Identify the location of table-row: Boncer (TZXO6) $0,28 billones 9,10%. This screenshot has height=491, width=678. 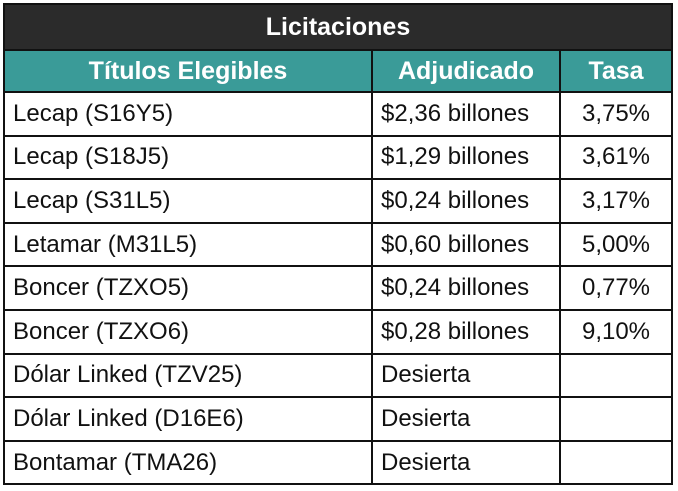
(338, 331).